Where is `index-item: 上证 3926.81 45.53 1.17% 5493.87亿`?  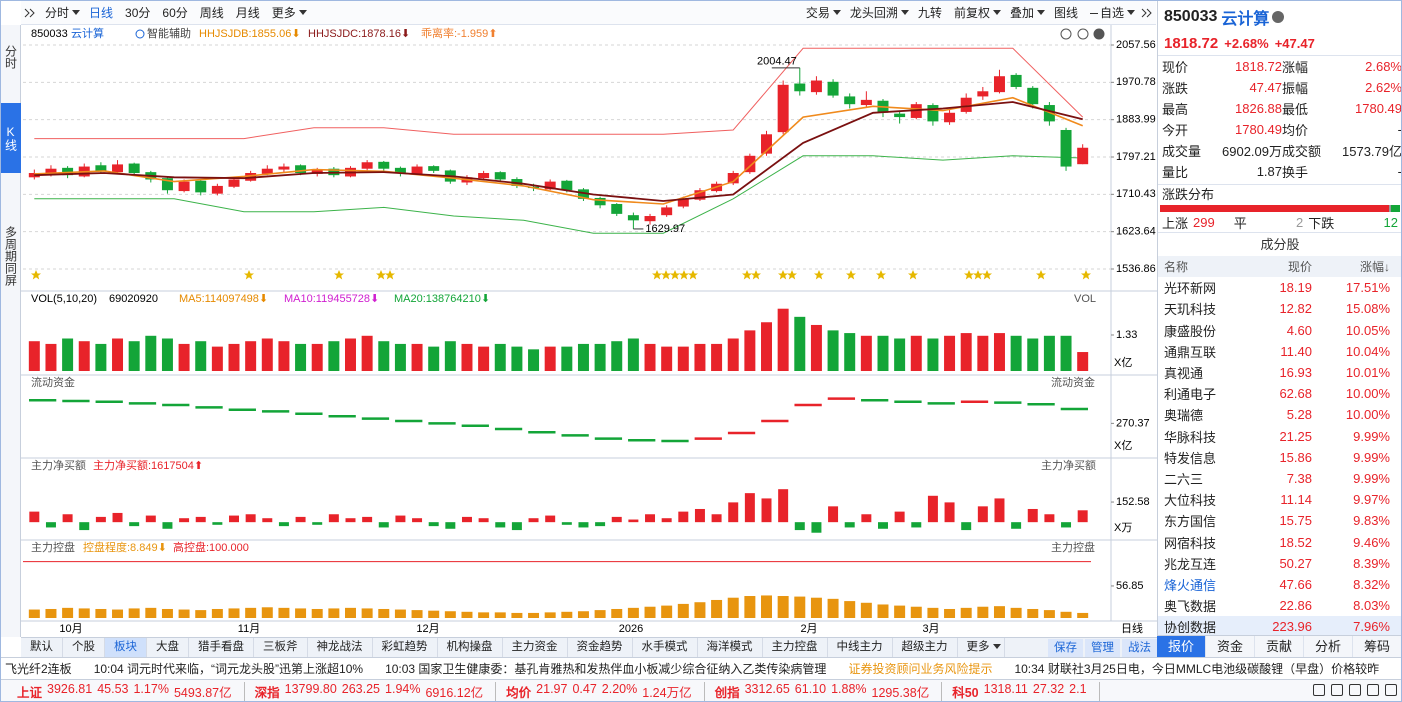
index-item: 上证 3926.81 45.53 1.17% 5493.87亿 is located at coordinates (131, 691).